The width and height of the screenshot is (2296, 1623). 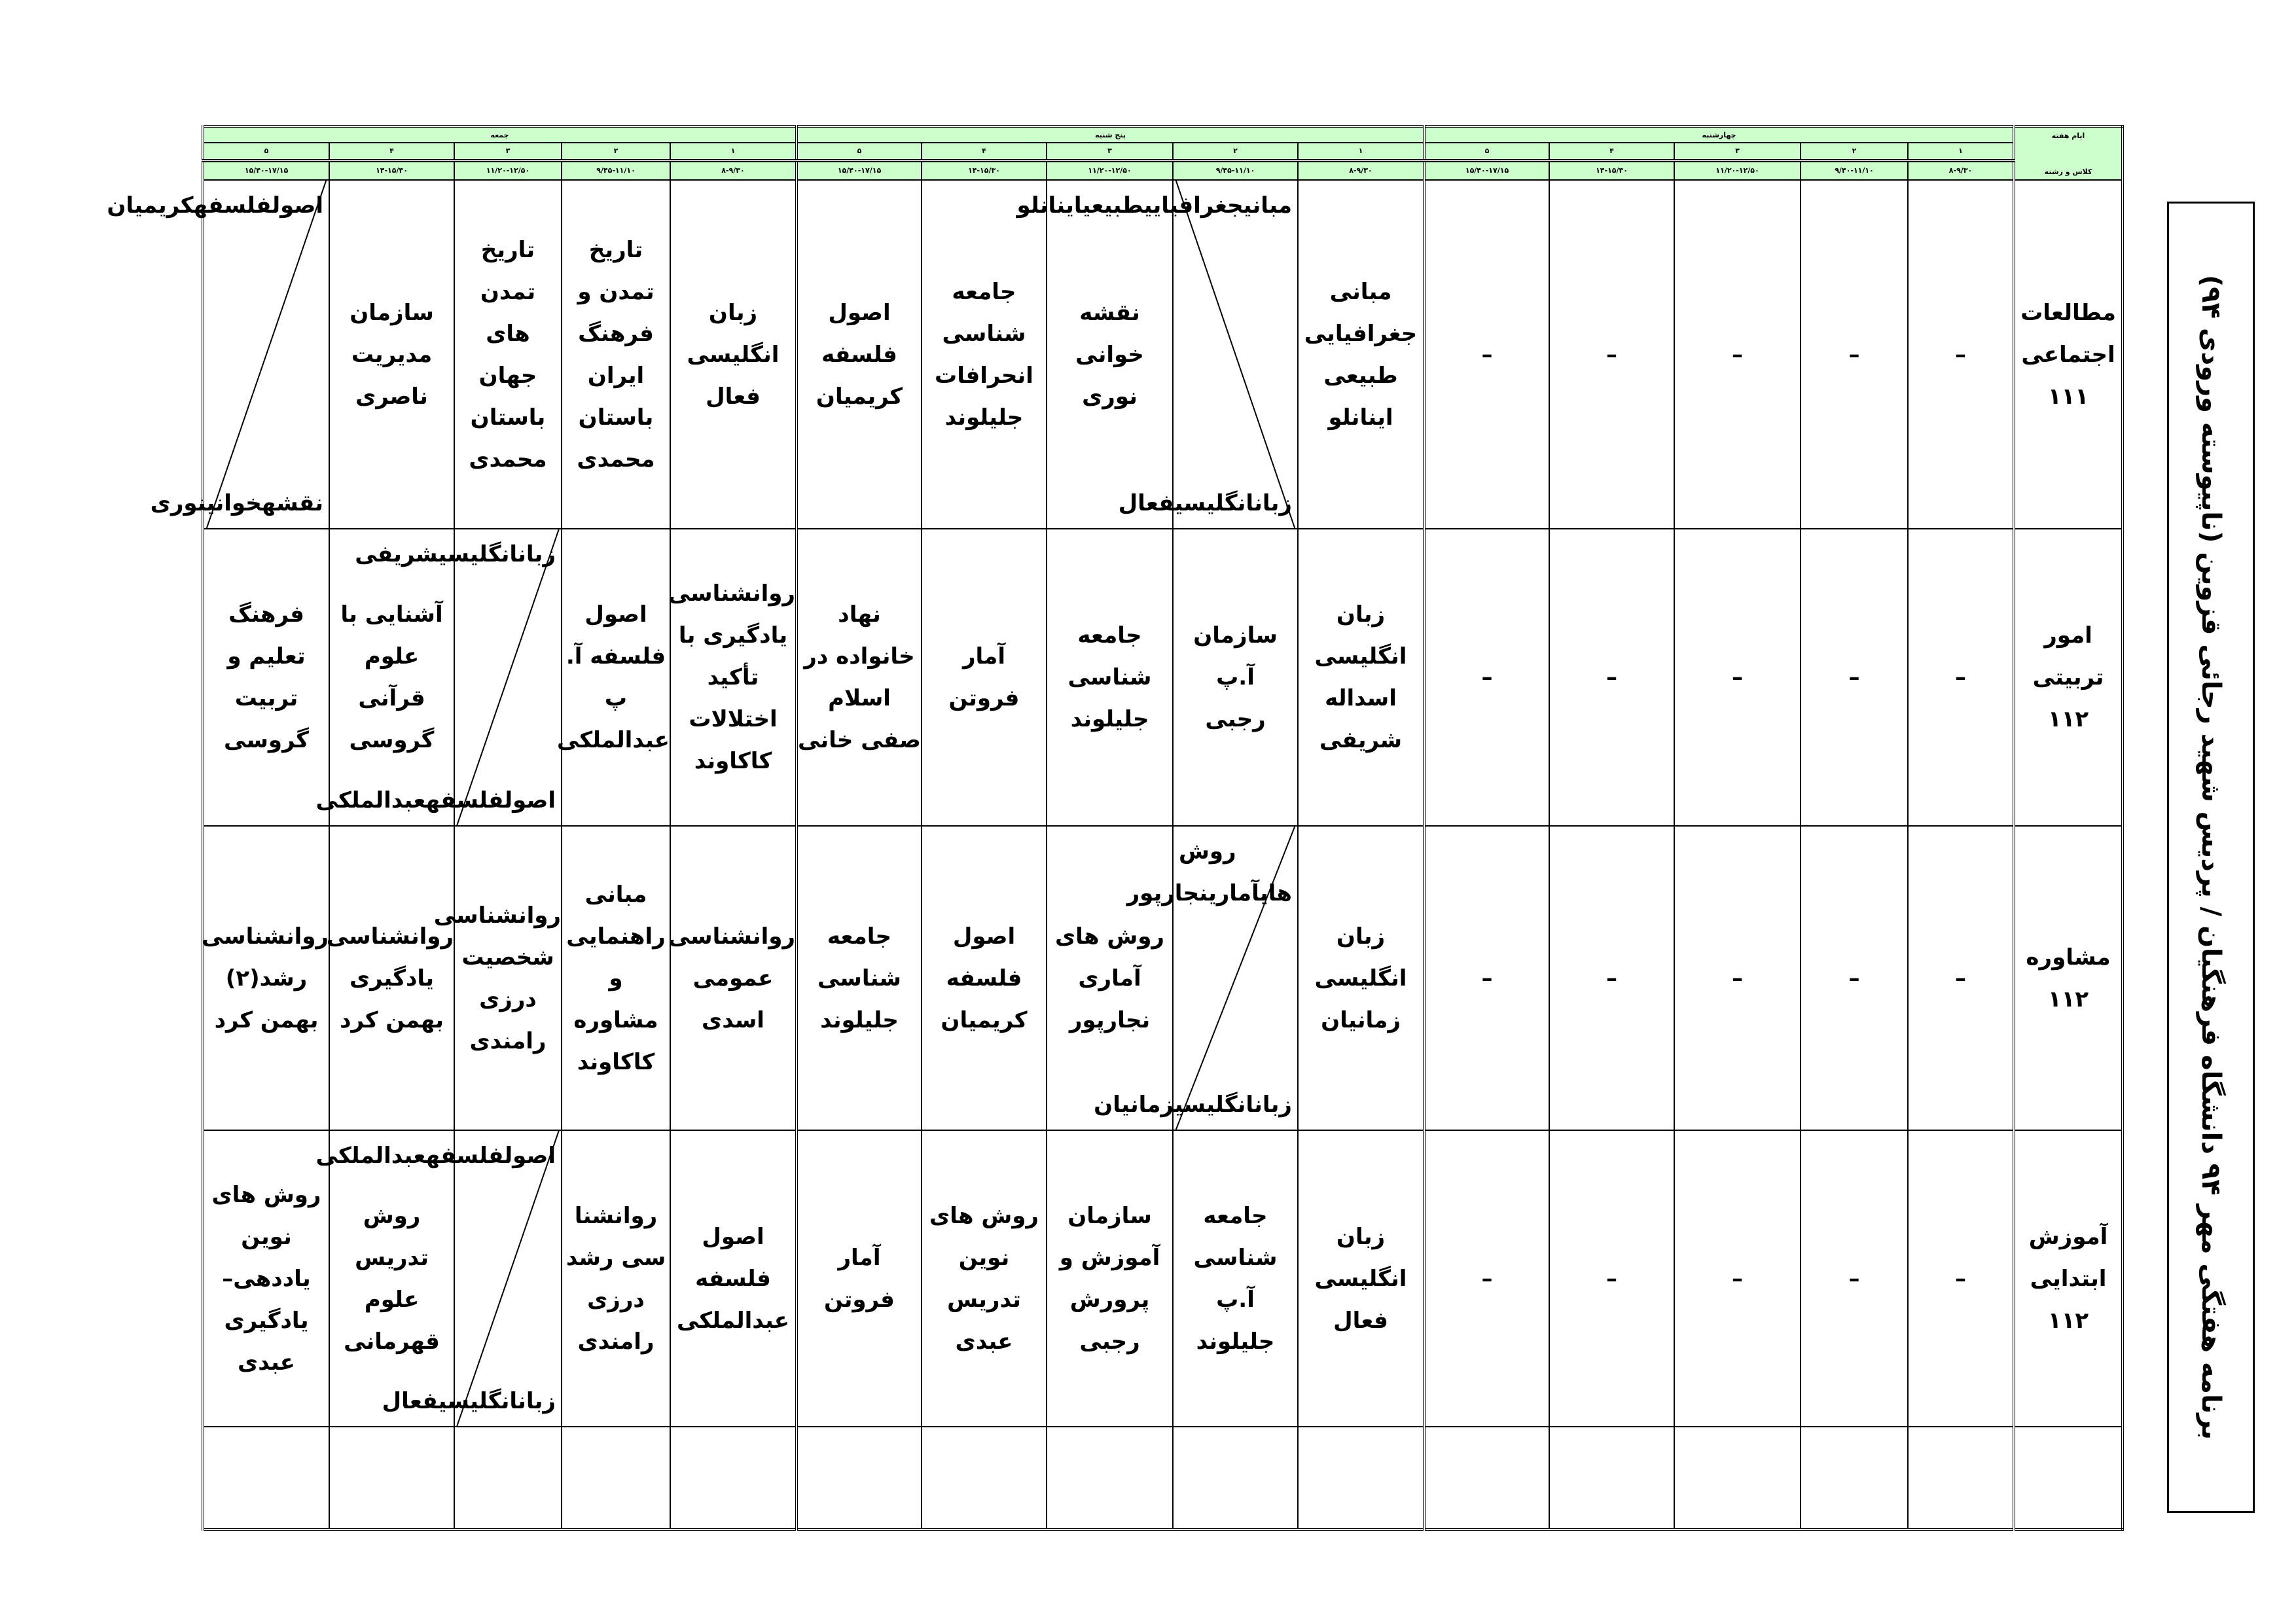 I want to click on text-line: آموزش, so click(x=2068, y=1236).